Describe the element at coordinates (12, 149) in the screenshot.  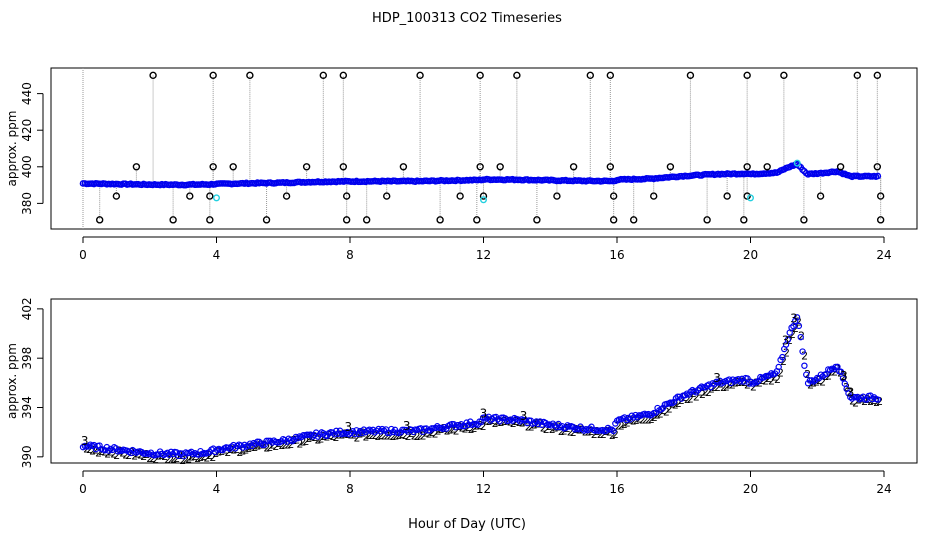
I see `y-axis-label: approx. ppm` at that location.